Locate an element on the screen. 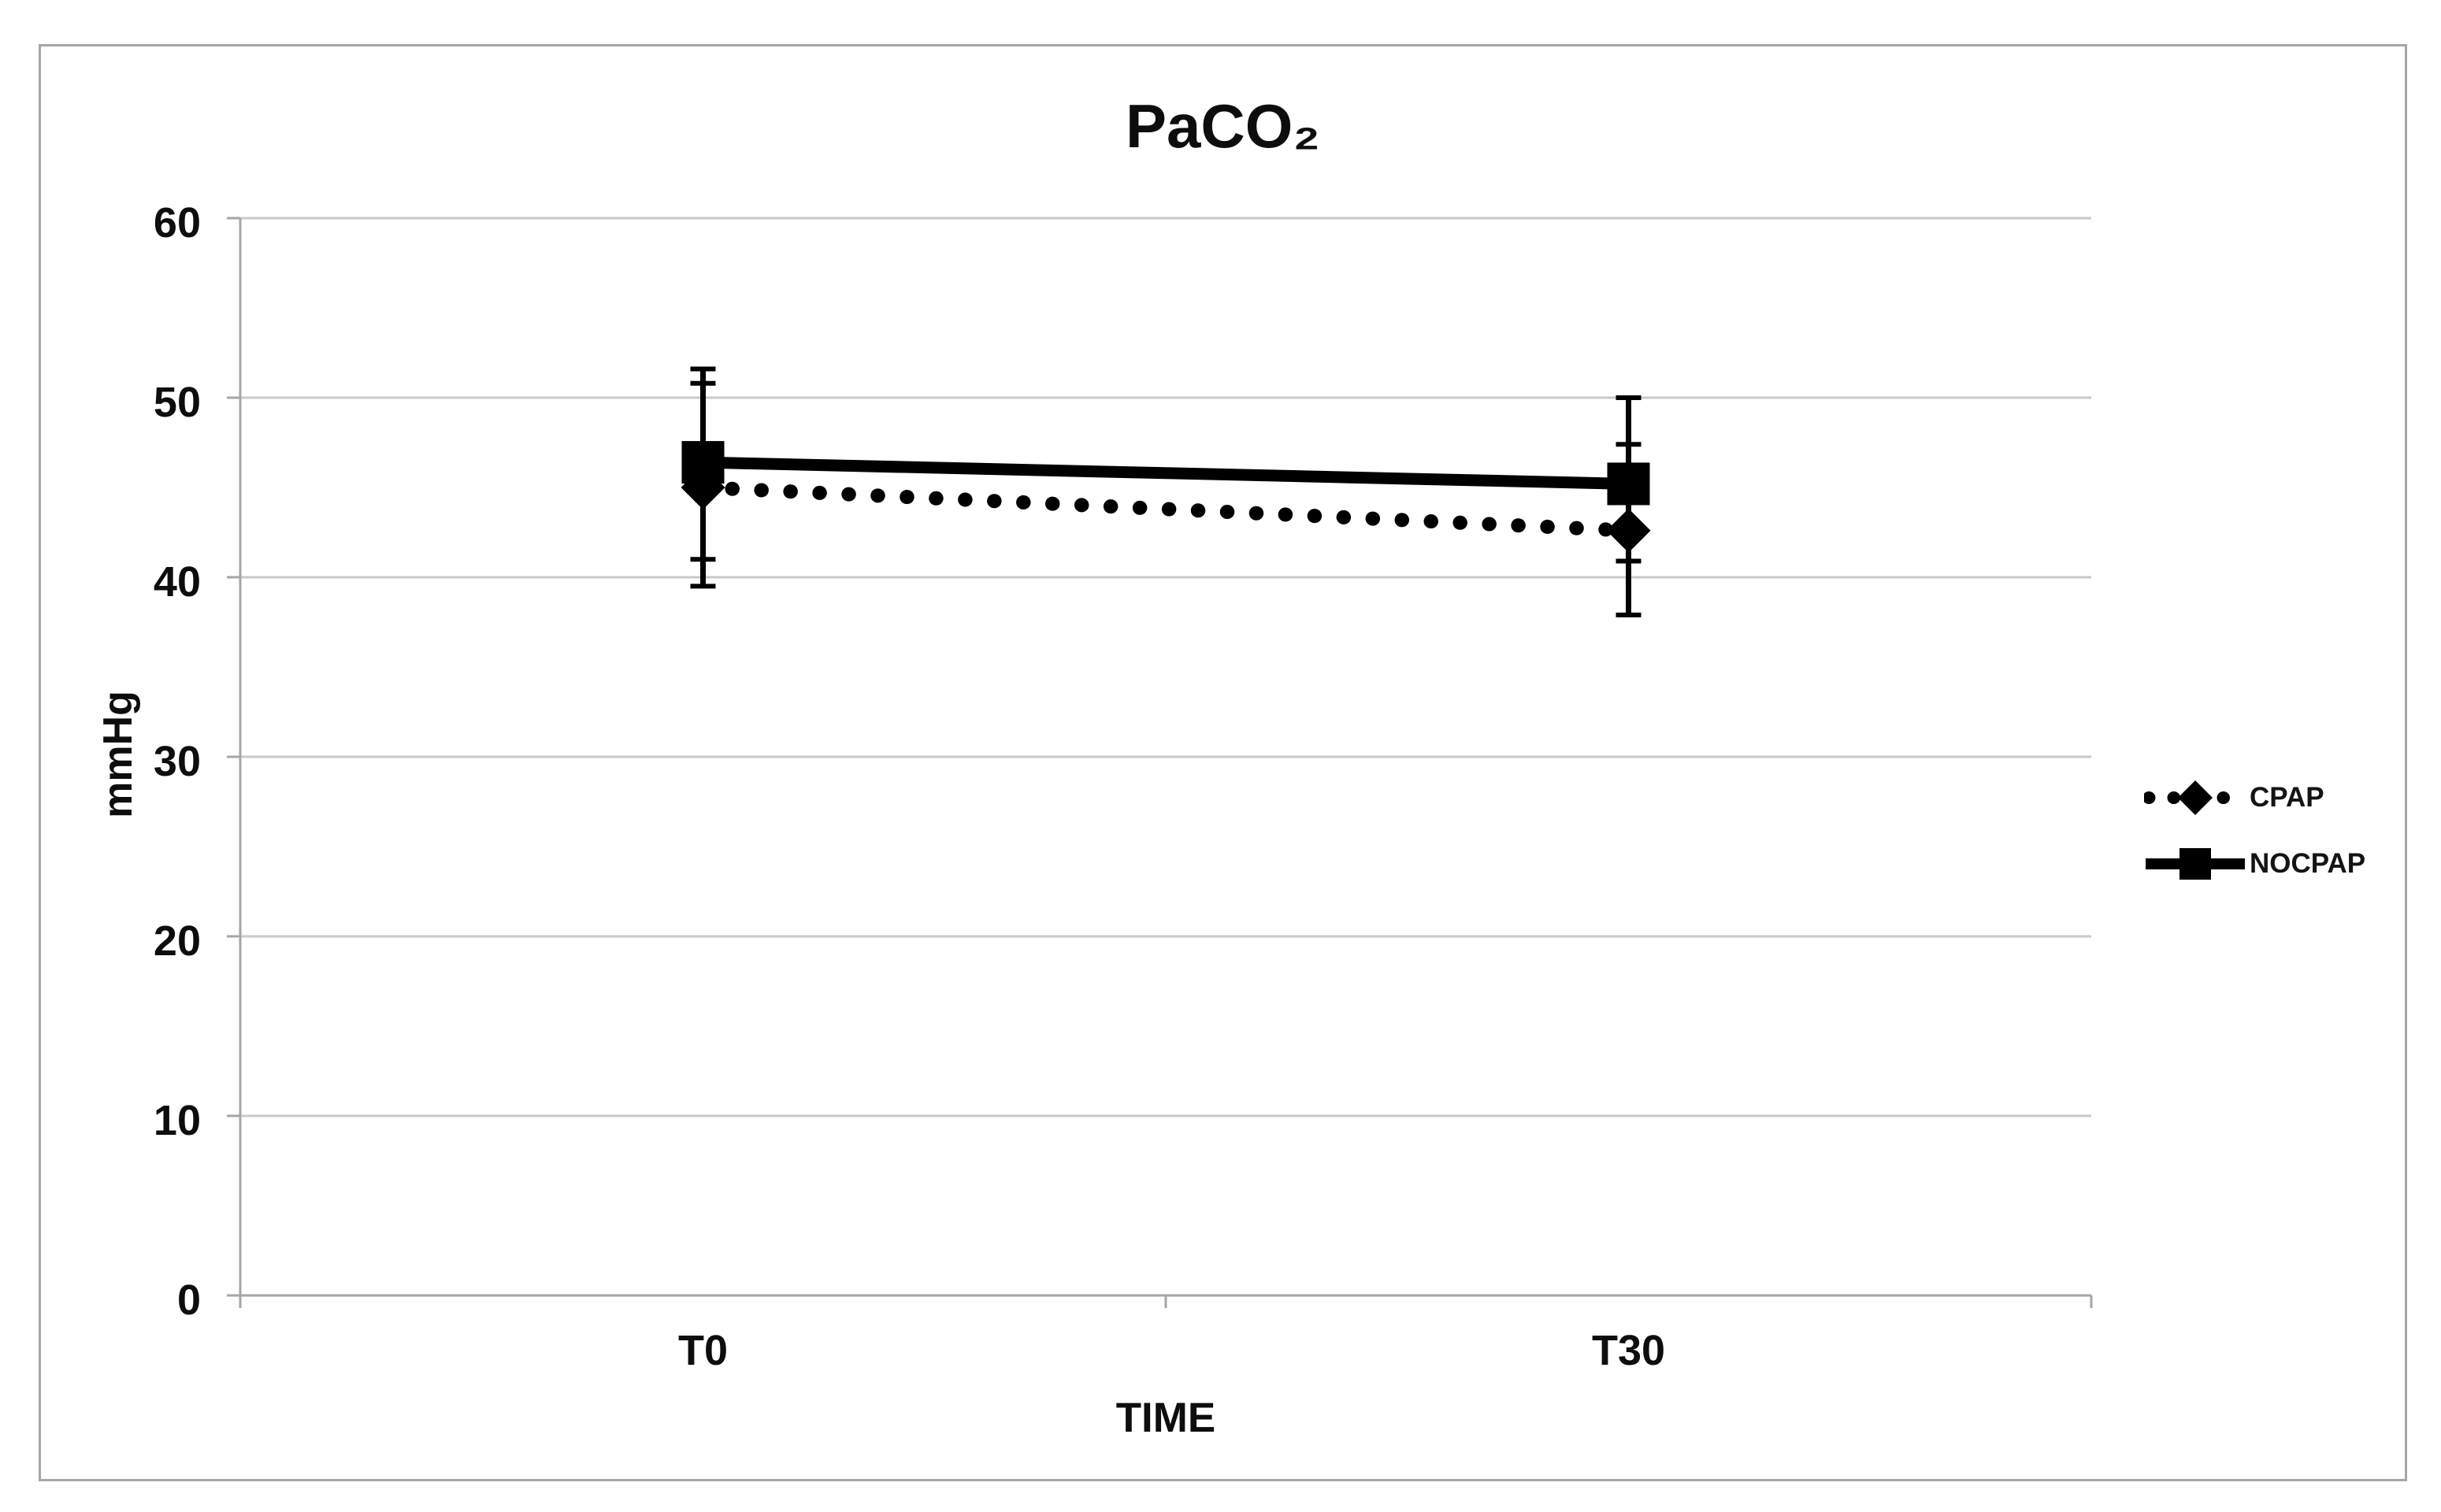 This screenshot has height=1512, width=2441. nocpap-line is located at coordinates (1166, 473).